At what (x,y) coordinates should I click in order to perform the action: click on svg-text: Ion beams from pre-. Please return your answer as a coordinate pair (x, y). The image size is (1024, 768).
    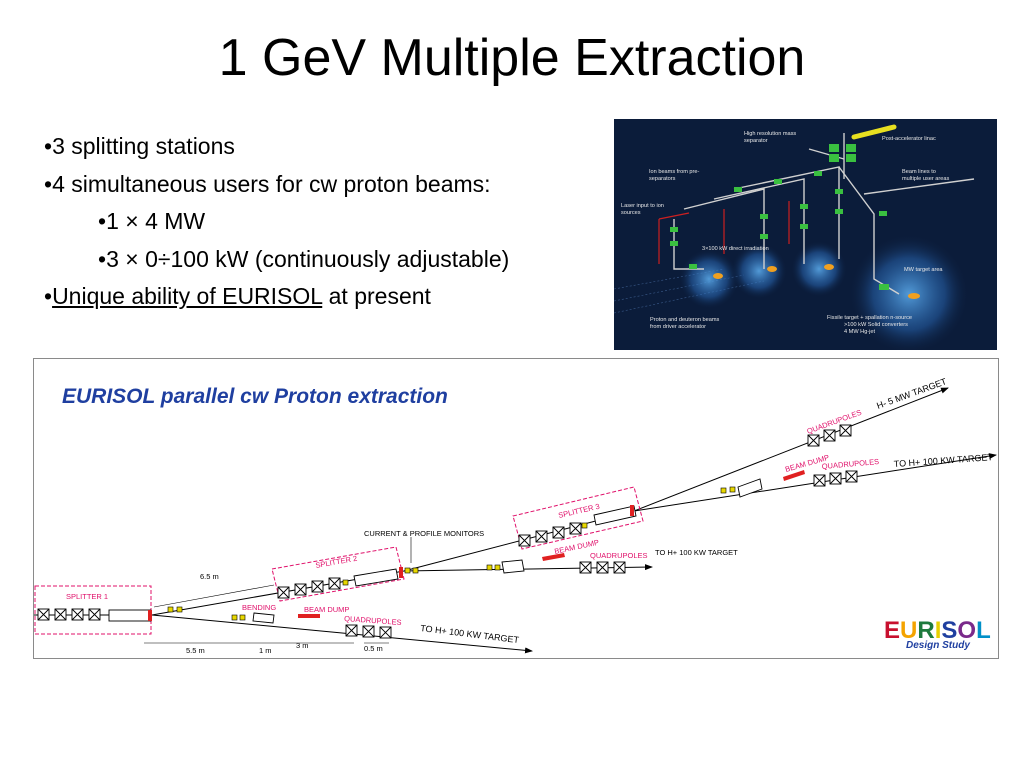
    Looking at the image, I should click on (674, 172).